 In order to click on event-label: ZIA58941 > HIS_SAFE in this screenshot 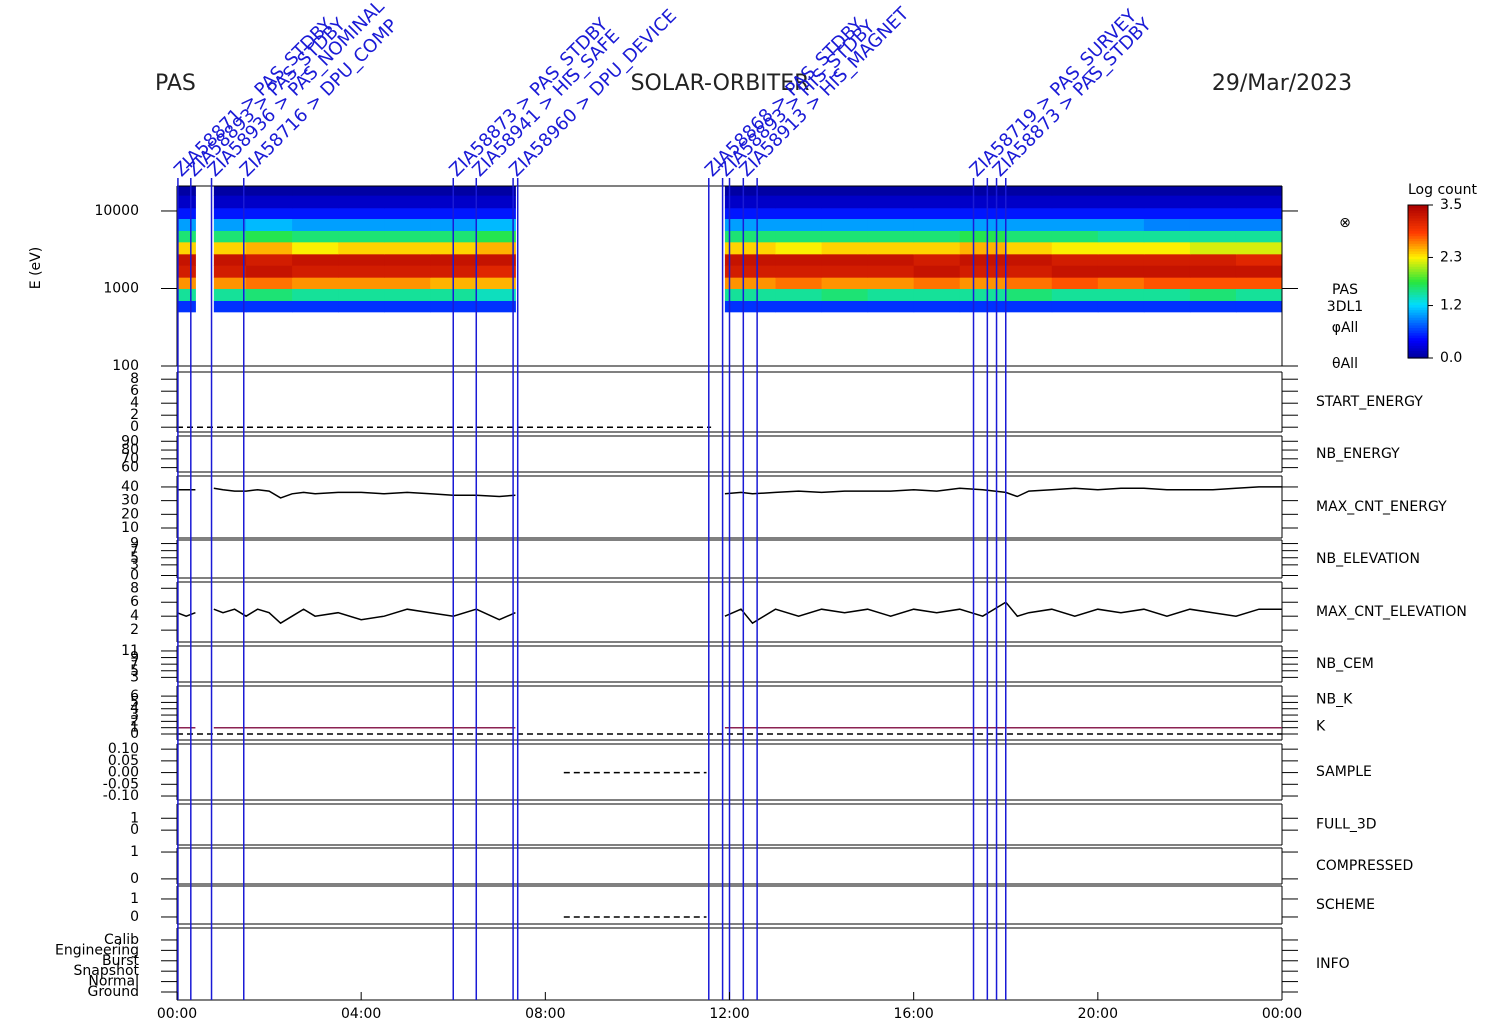, I will do `click(545, 103)`.